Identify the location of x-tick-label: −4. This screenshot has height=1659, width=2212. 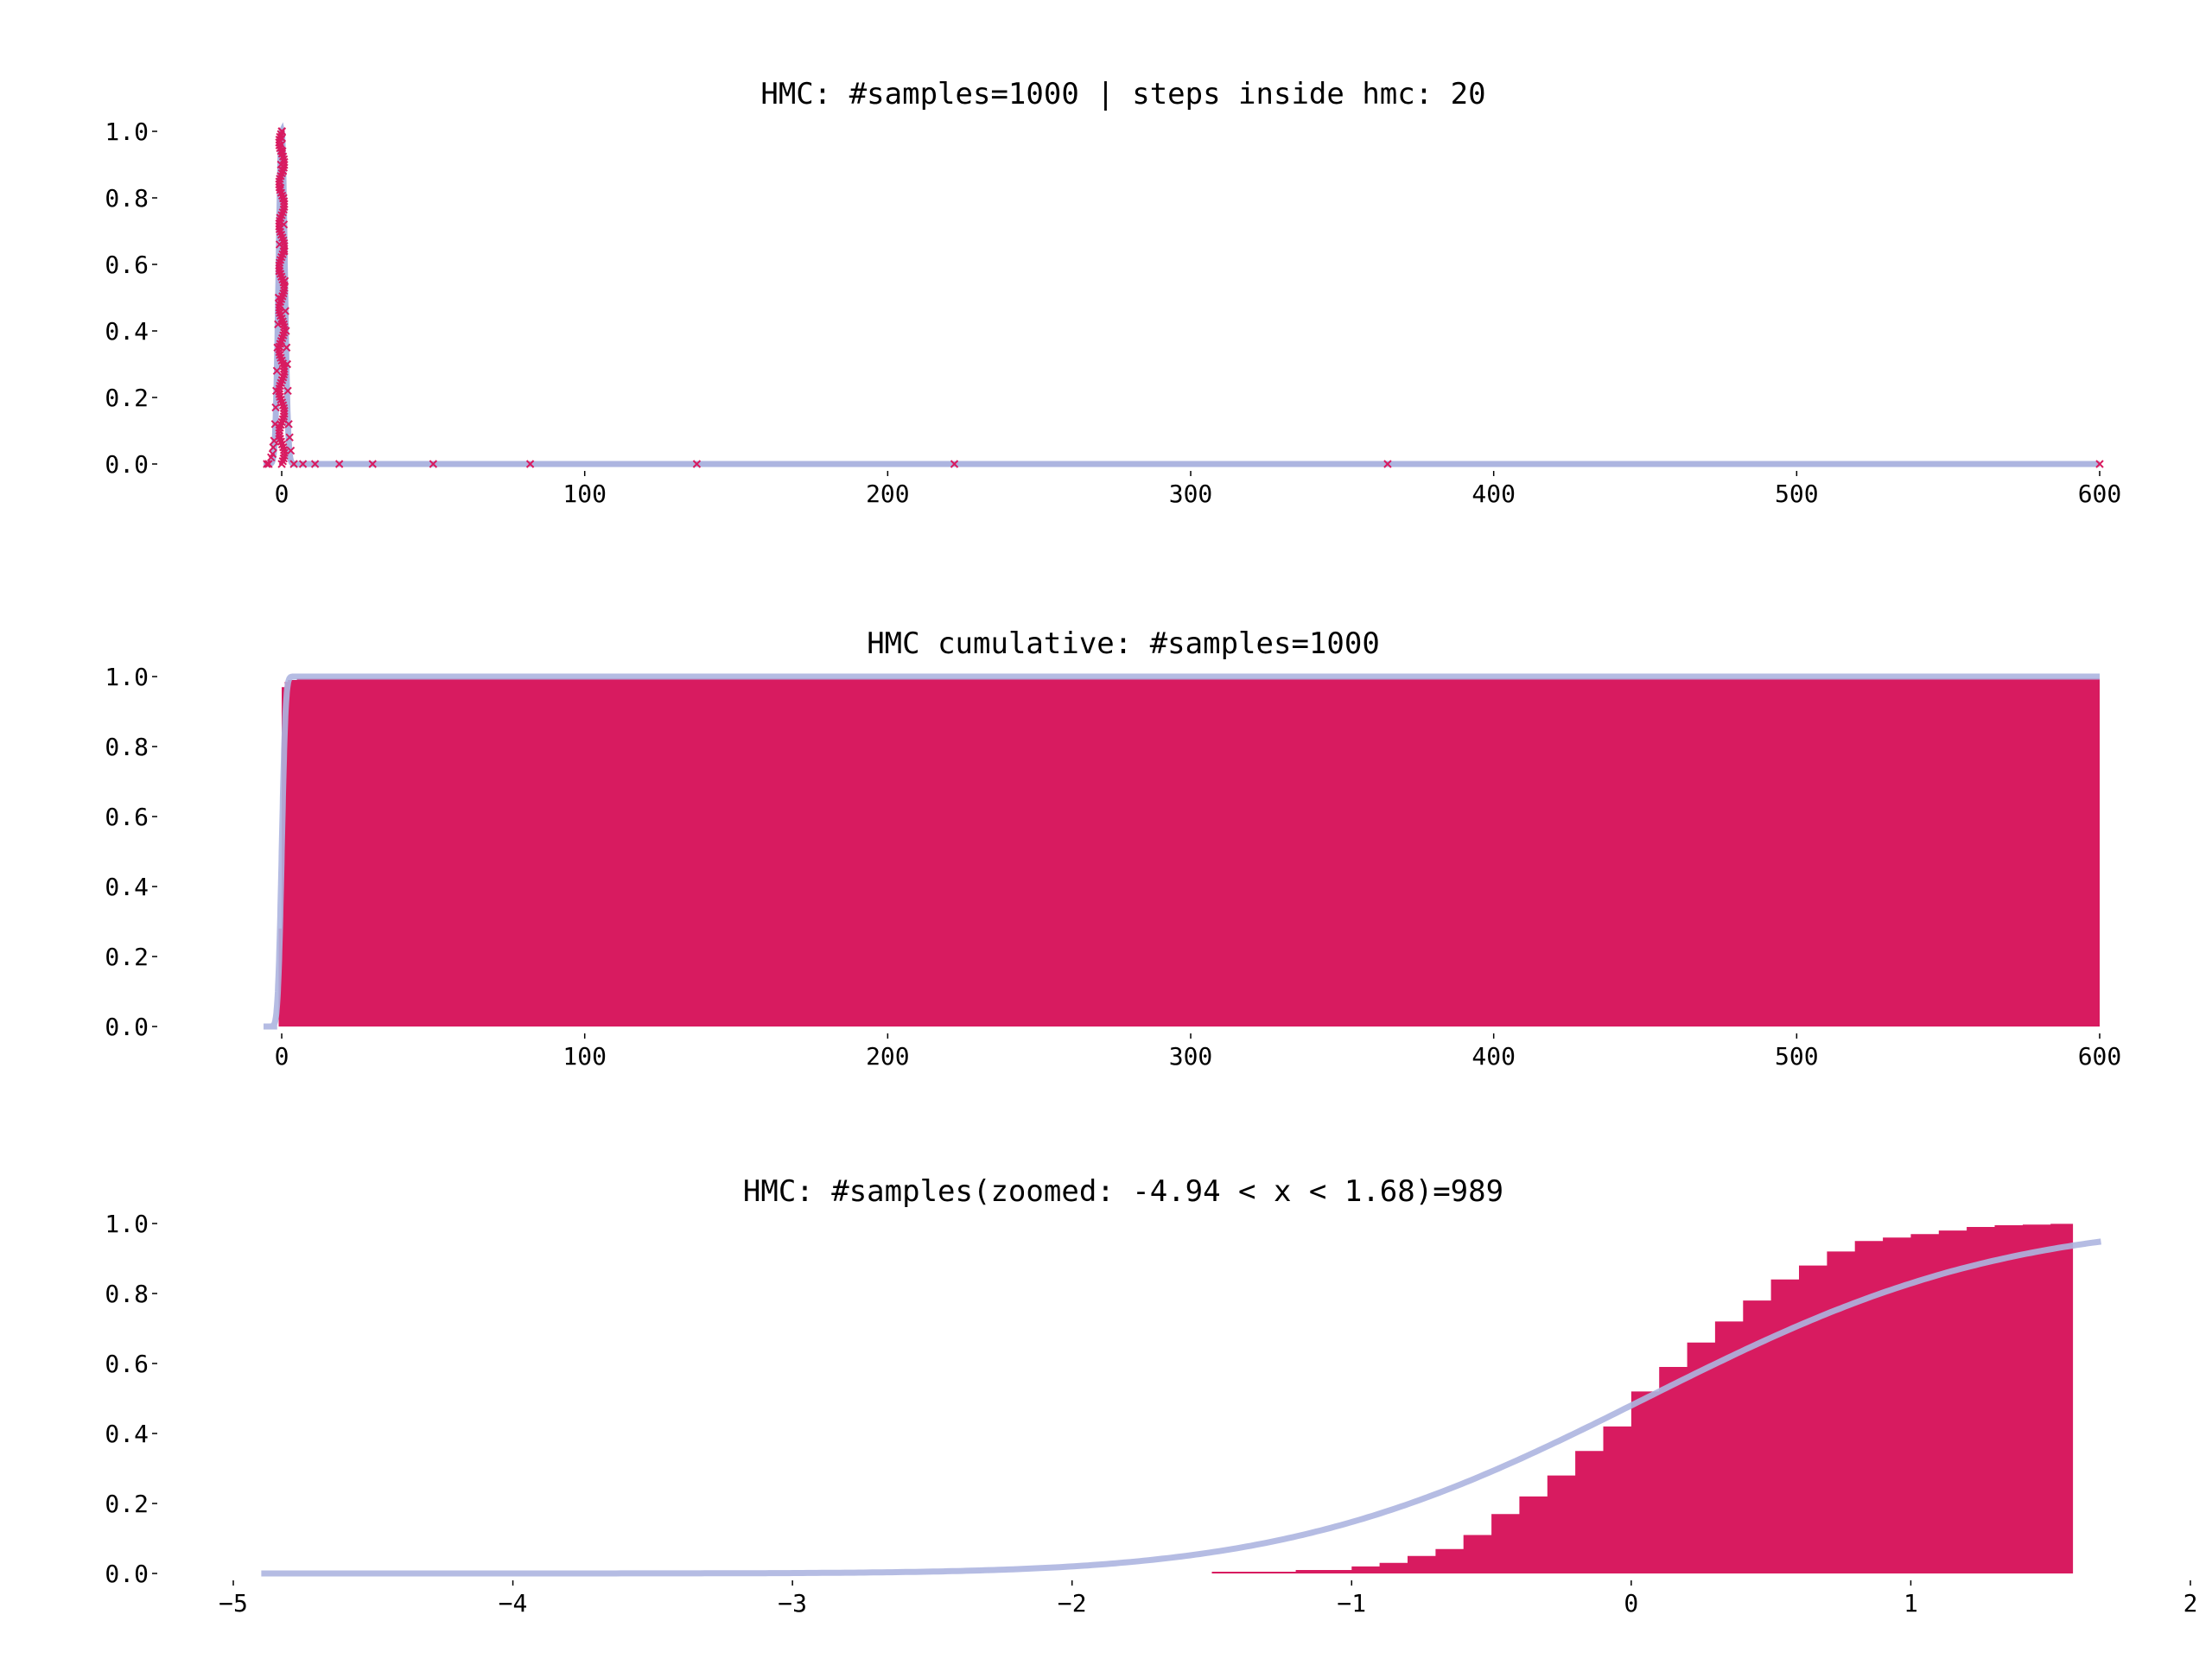
(513, 1603).